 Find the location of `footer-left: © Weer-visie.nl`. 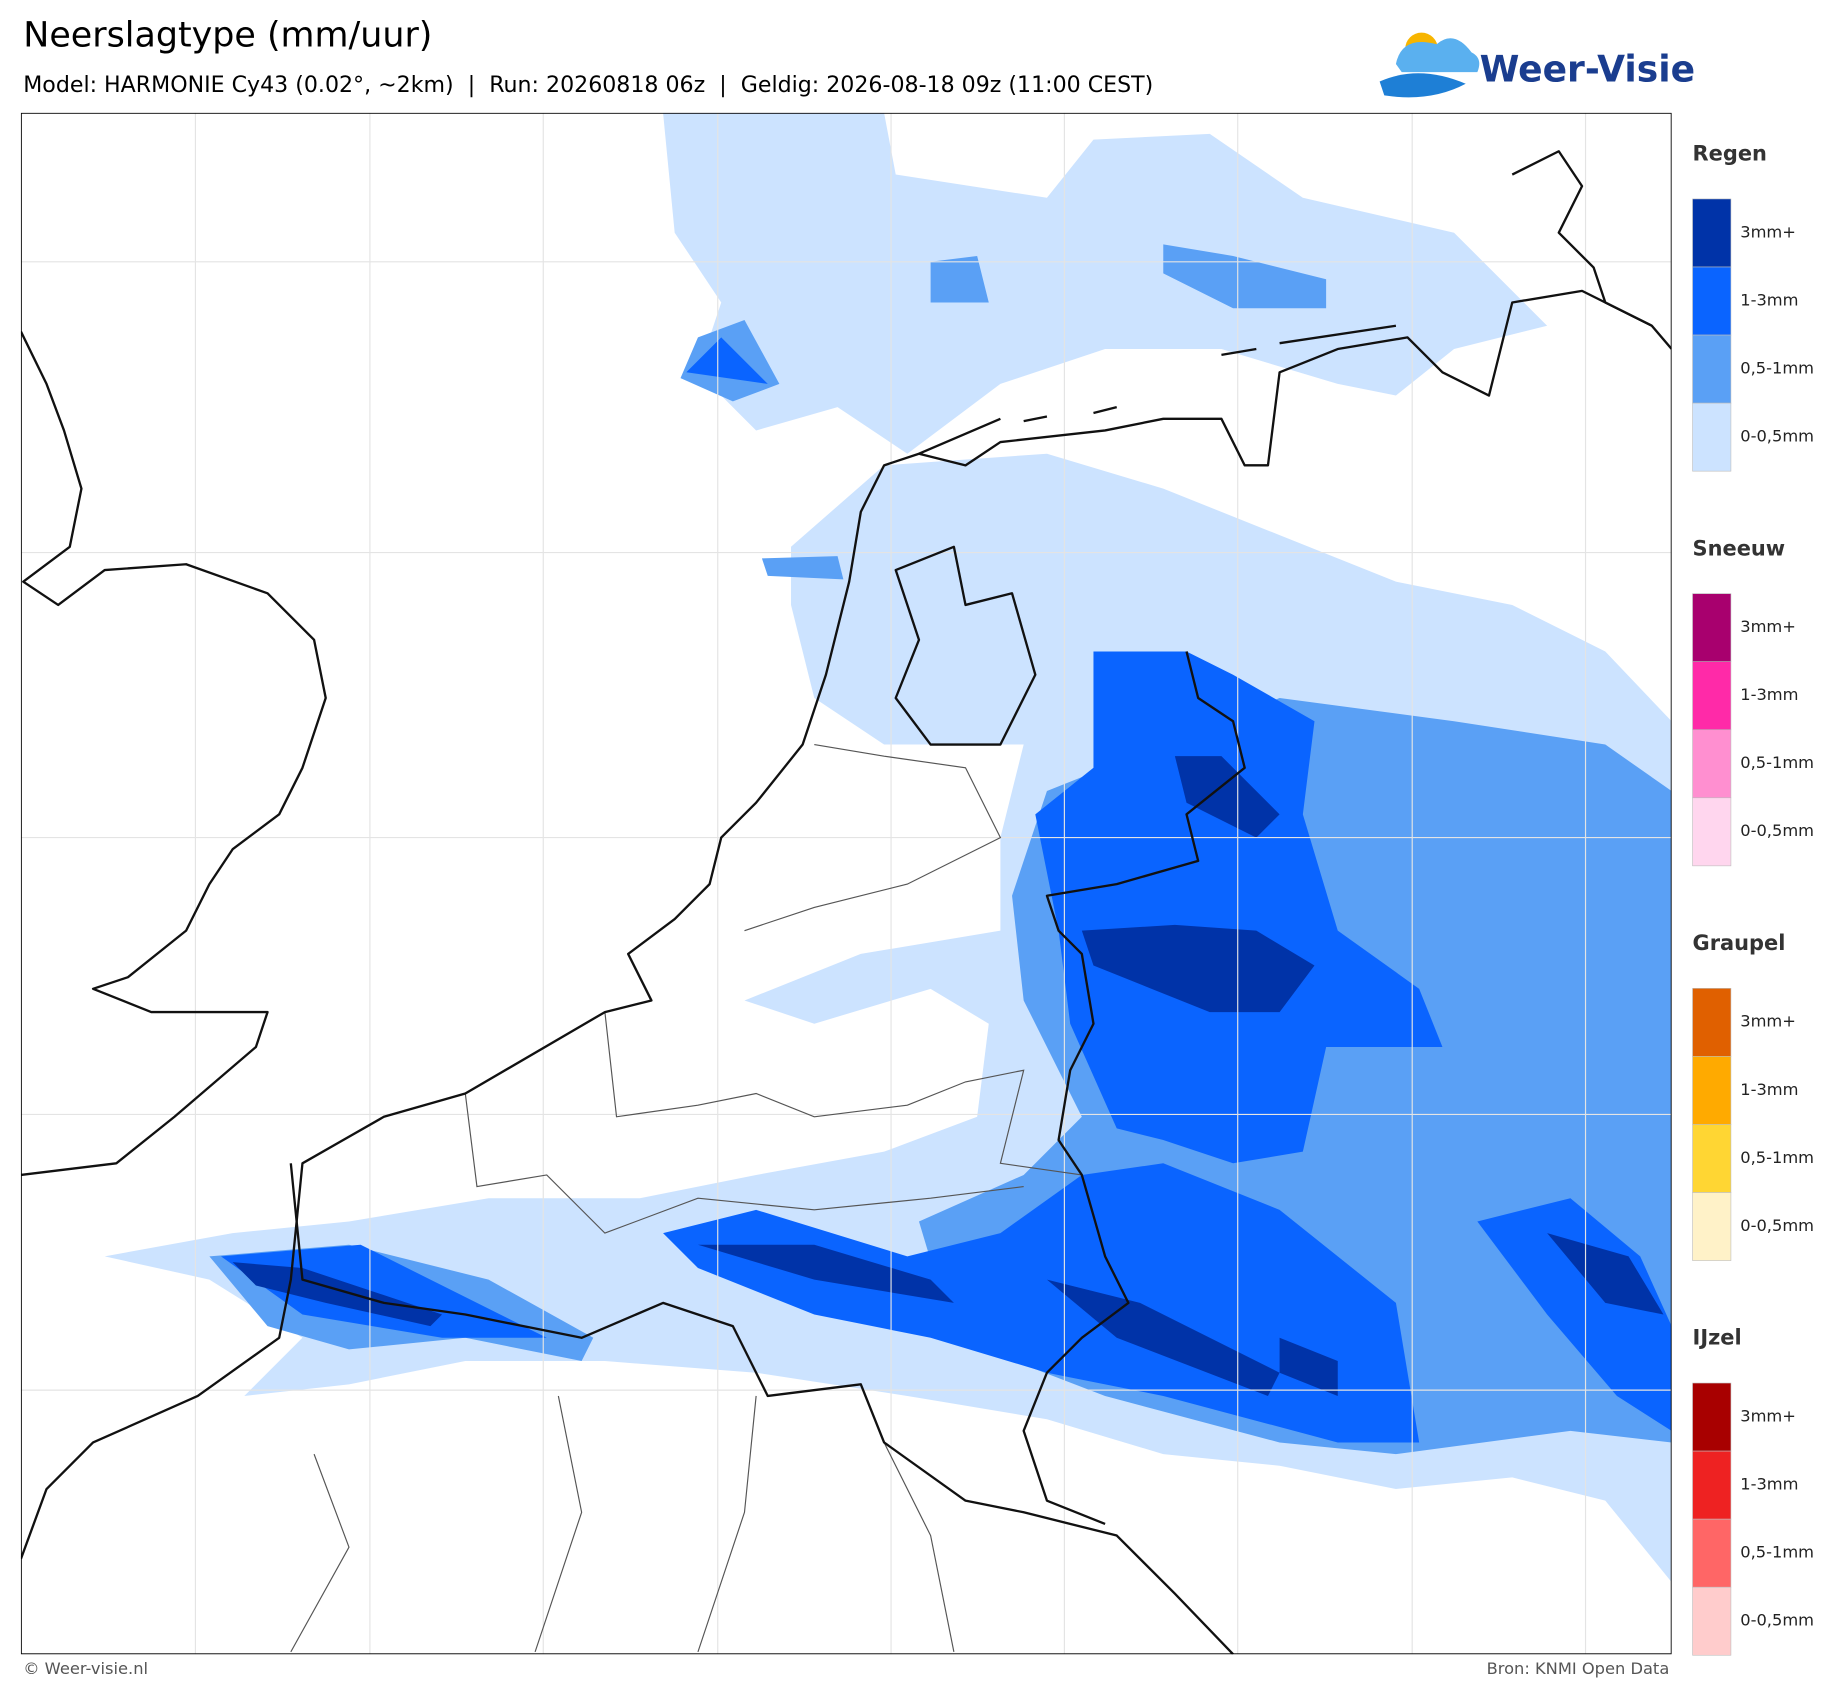

footer-left: © Weer-visie.nl is located at coordinates (85, 1668).